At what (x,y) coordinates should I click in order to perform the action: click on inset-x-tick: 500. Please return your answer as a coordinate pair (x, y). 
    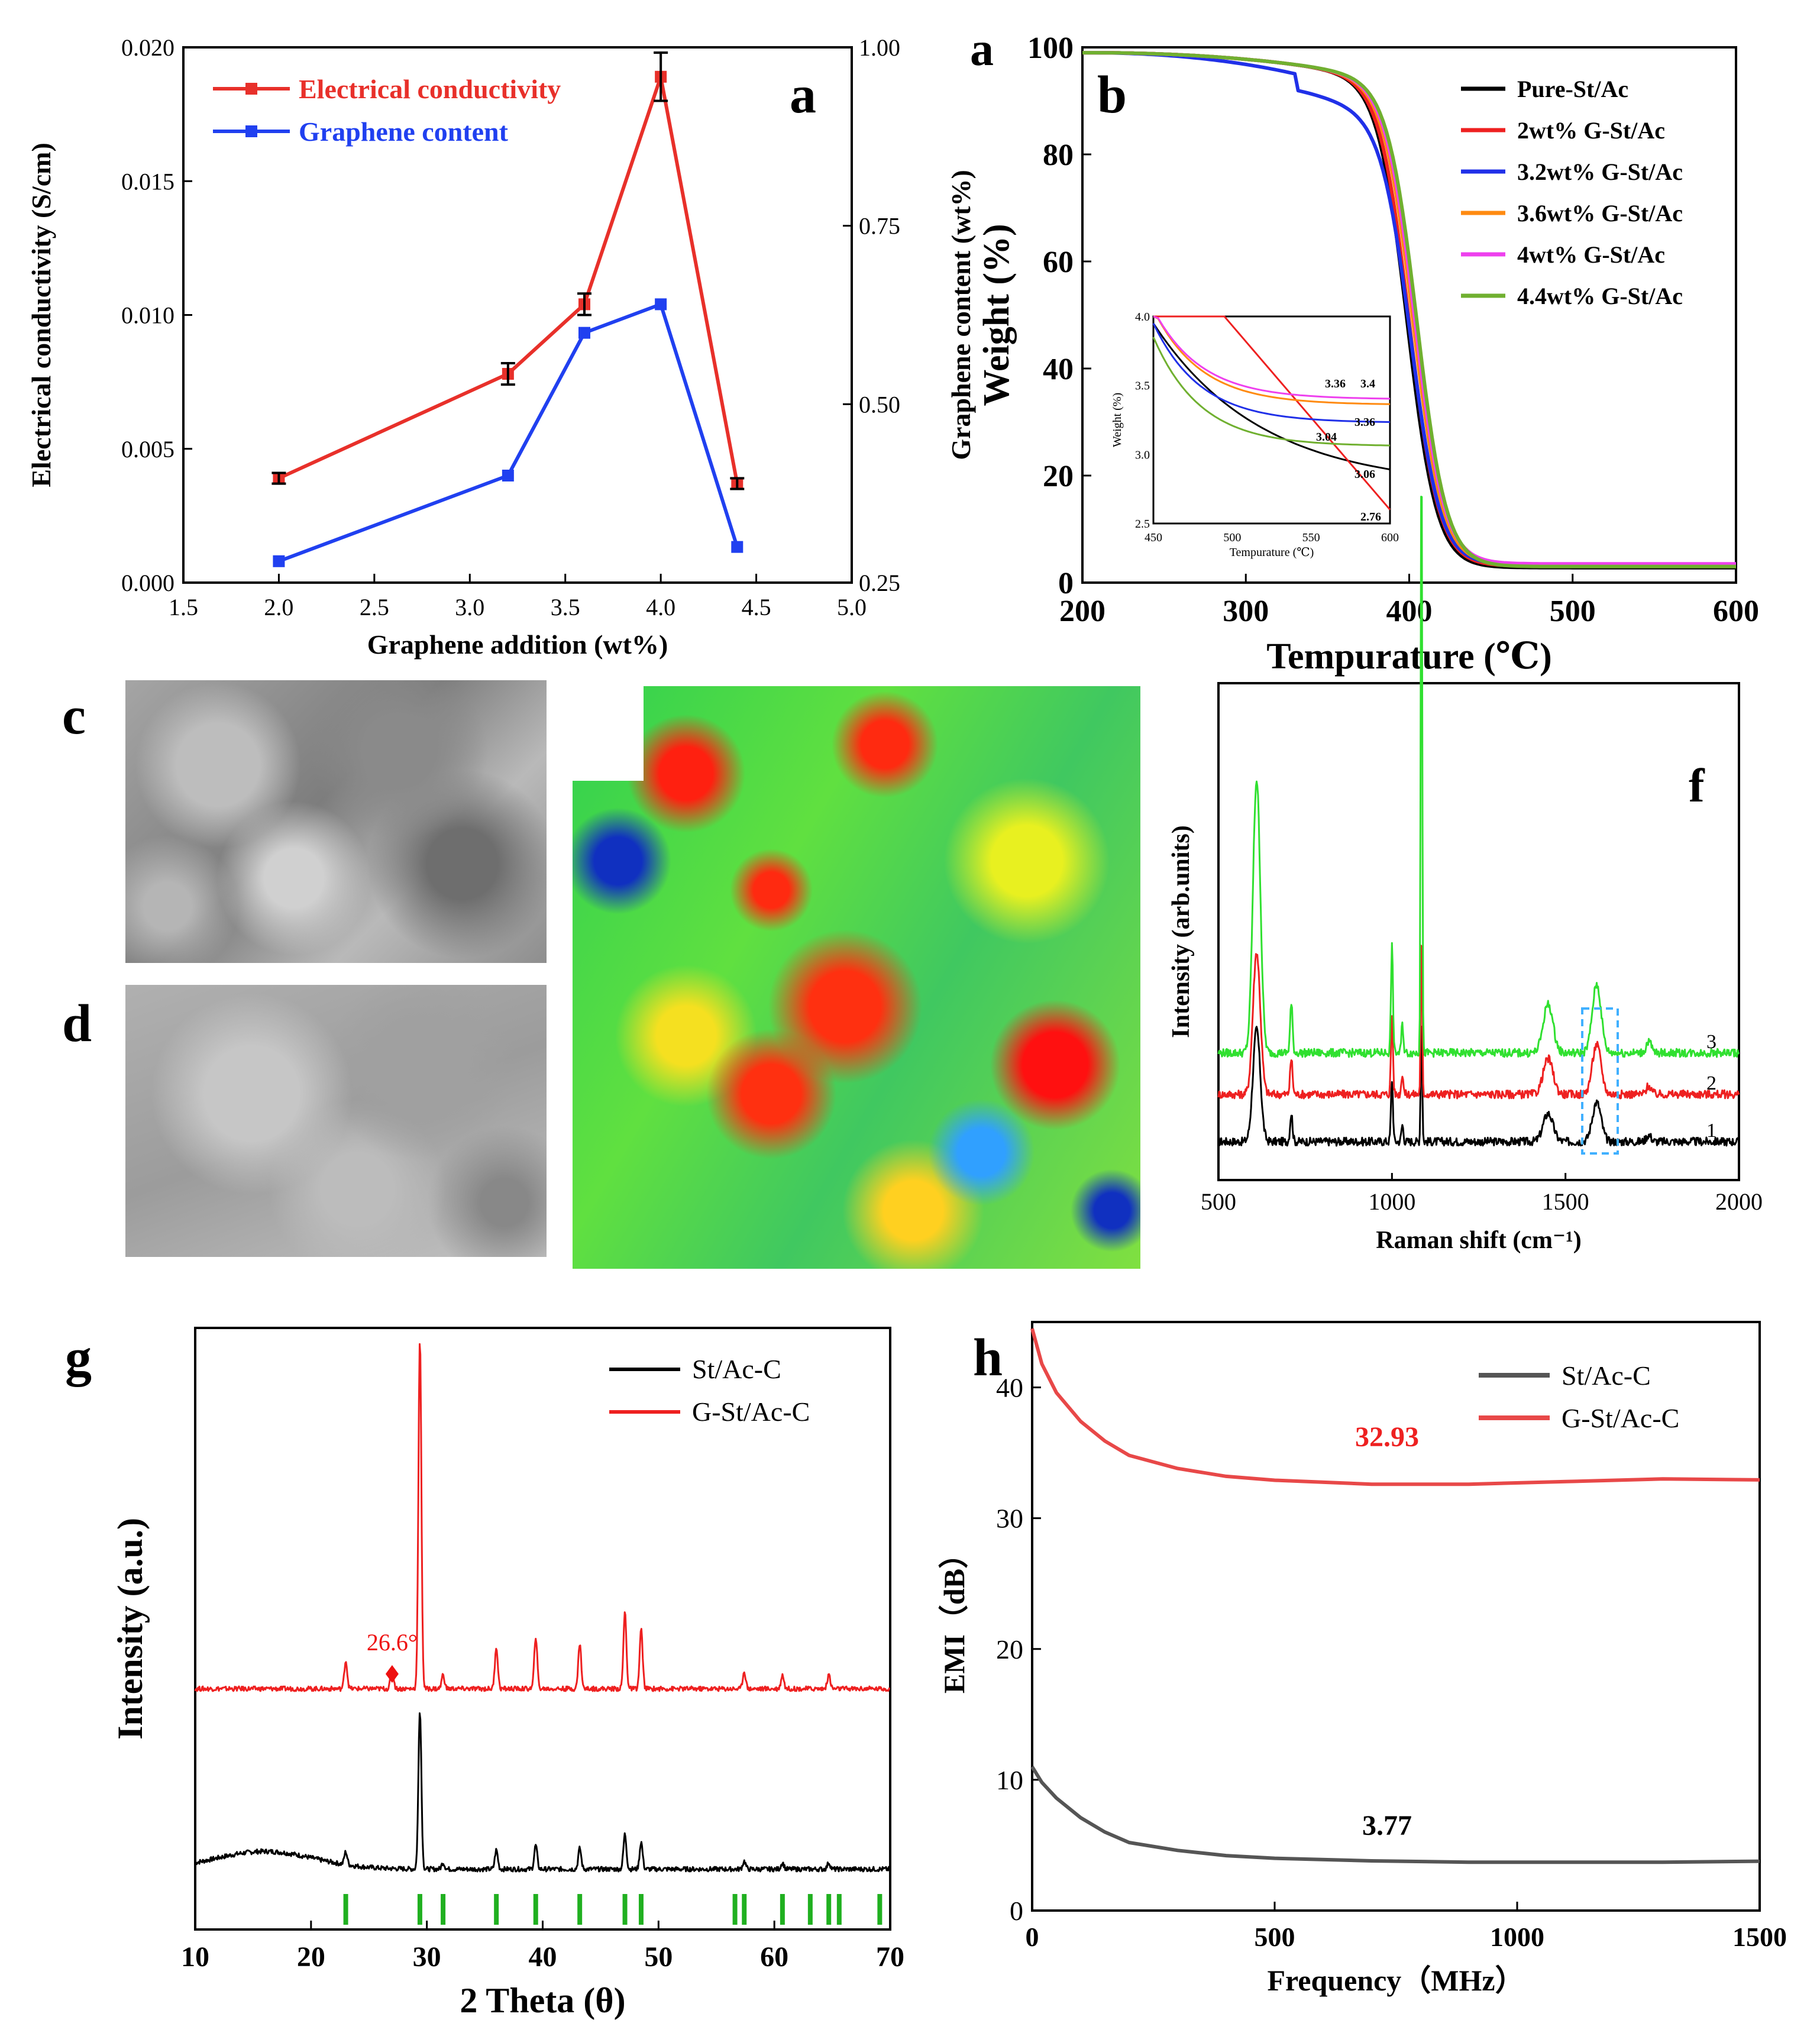
    Looking at the image, I should click on (1232, 537).